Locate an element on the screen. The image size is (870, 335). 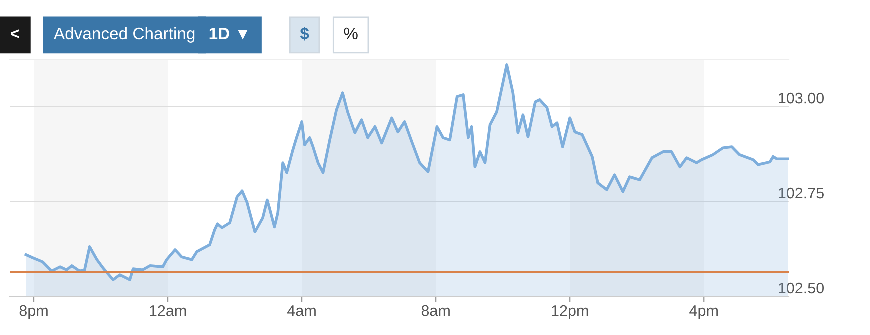
text: Advanced Charting is located at coordinates (124, 35).